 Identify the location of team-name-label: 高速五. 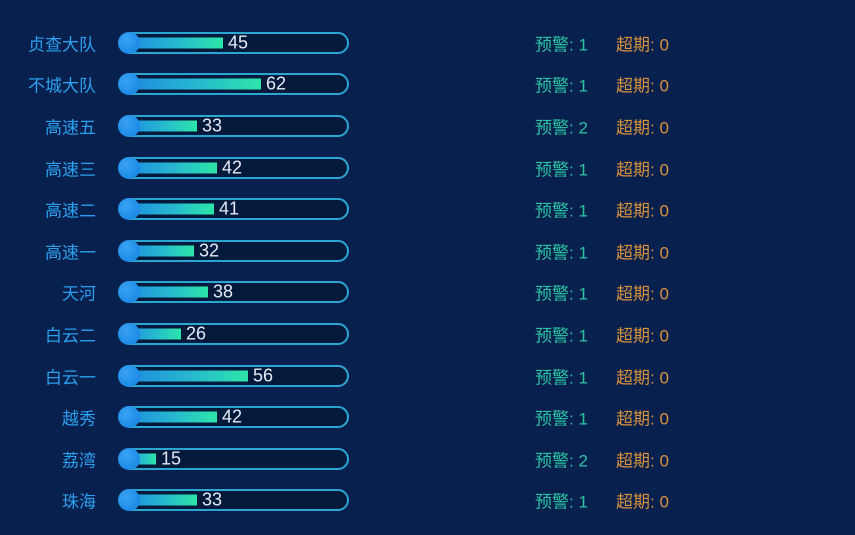
(70, 128).